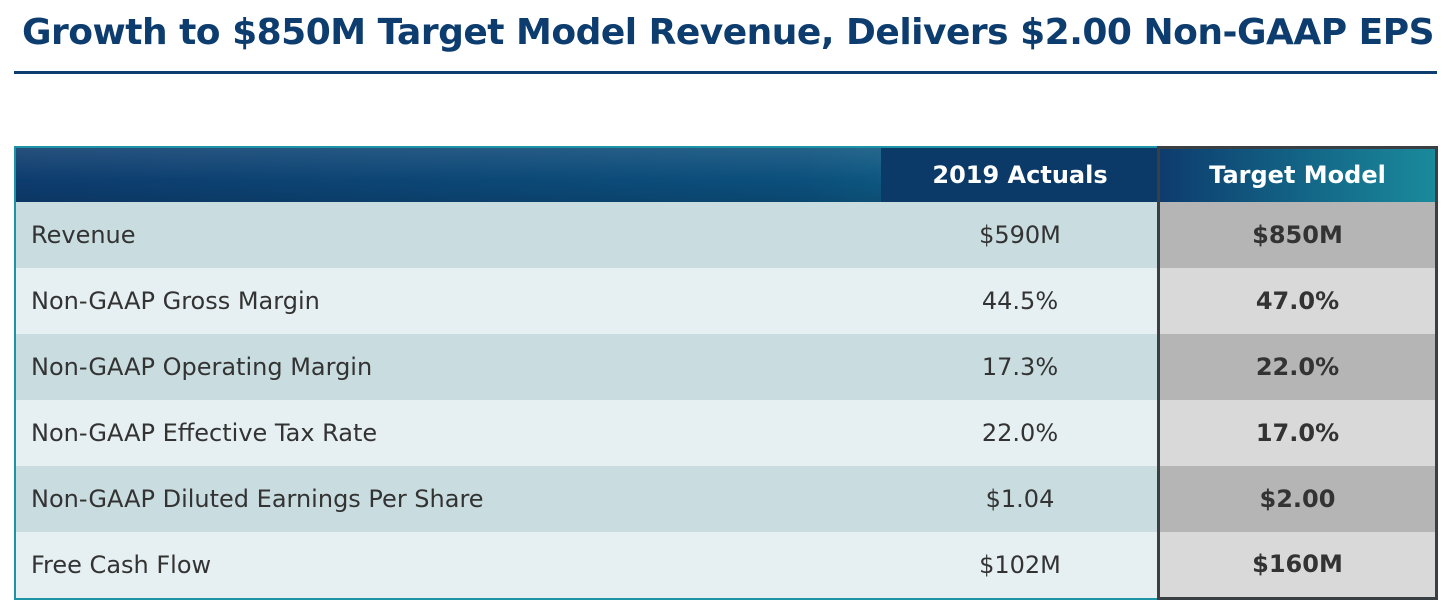 The height and width of the screenshot is (616, 1456). I want to click on actual-value: $590M, so click(1020, 235).